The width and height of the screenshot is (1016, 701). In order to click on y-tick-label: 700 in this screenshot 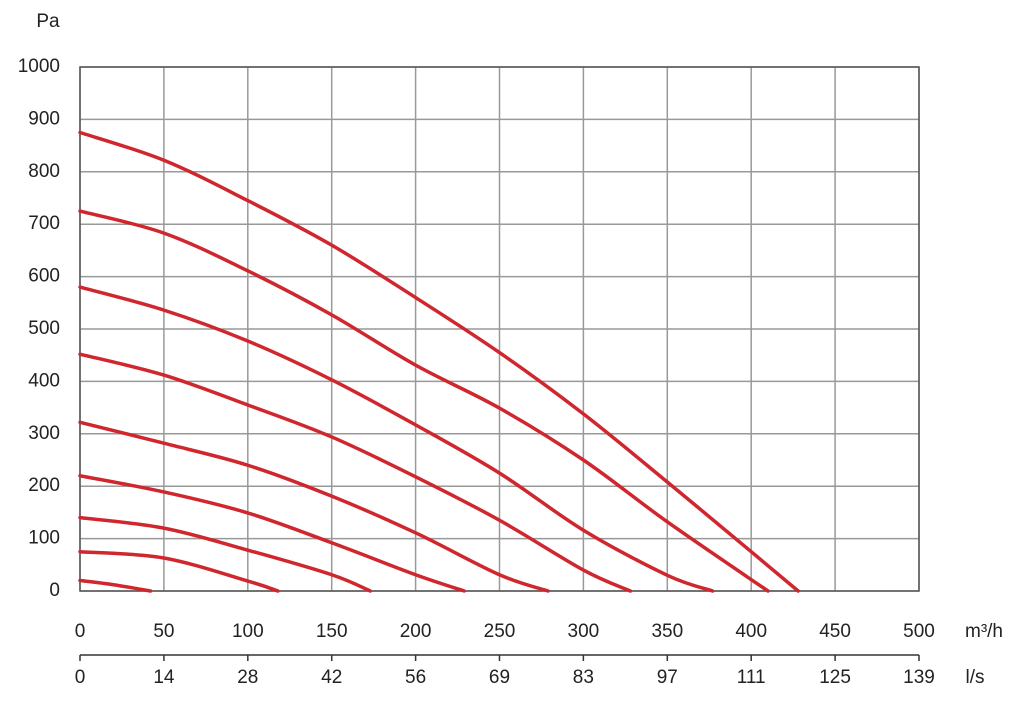, I will do `click(44, 223)`.